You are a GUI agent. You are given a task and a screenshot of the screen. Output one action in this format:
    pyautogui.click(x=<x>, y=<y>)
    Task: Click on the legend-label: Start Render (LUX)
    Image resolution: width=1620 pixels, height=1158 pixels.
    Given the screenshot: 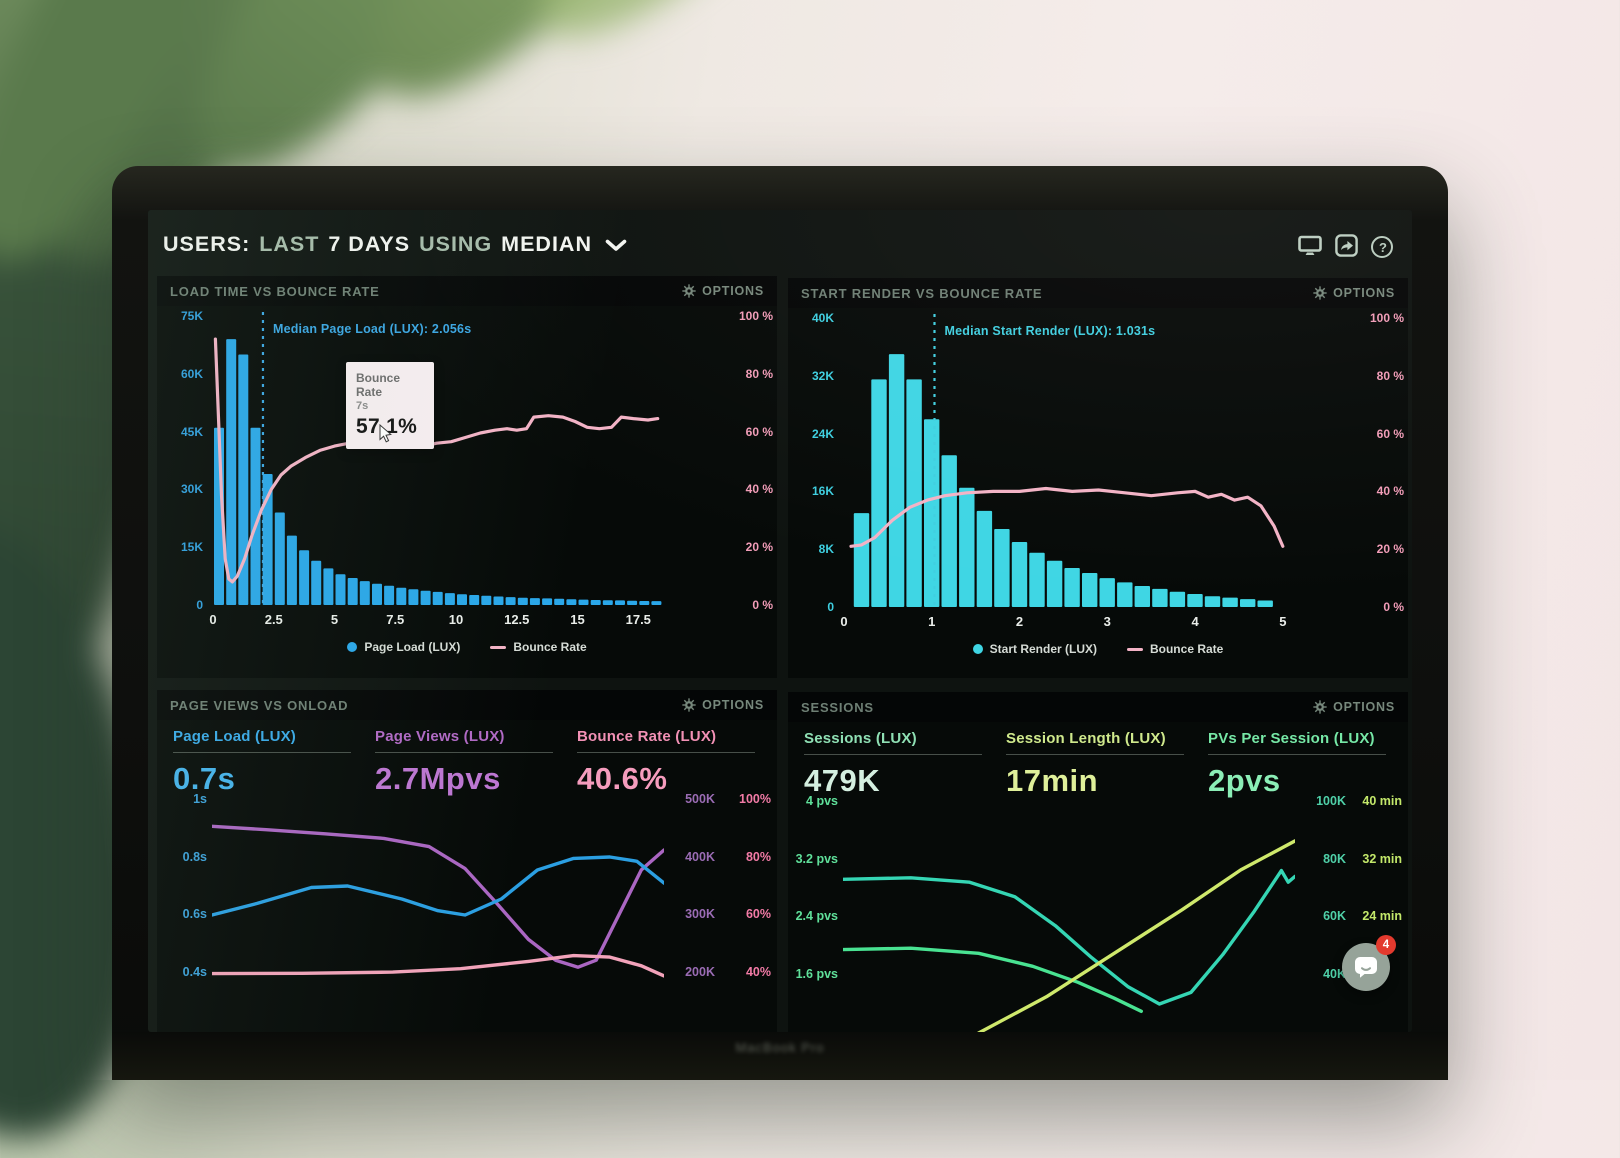 What is the action you would take?
    pyautogui.click(x=1043, y=649)
    